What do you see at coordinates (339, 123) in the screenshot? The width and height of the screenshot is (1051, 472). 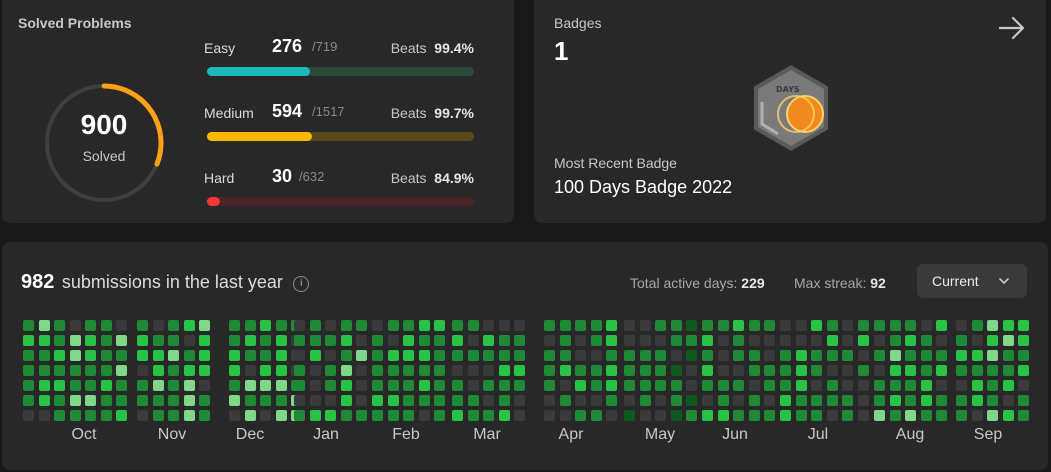 I see `difficulty-row-medium: Medium 594 /1517 Beats 99.7%` at bounding box center [339, 123].